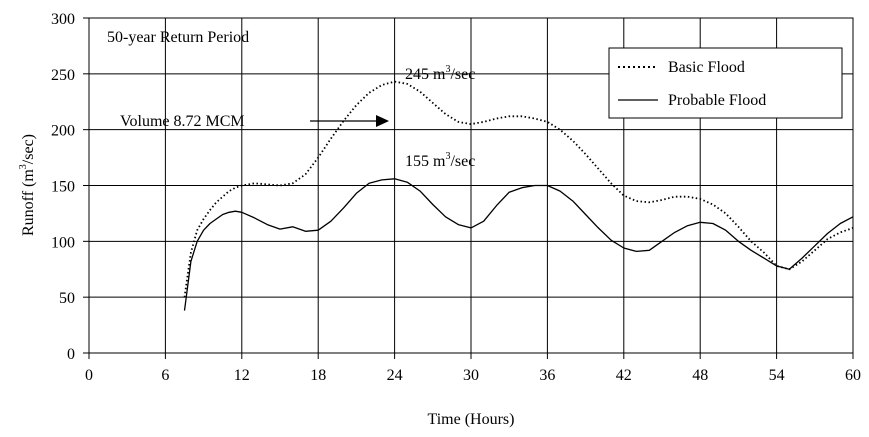 The image size is (869, 437). What do you see at coordinates (63, 75) in the screenshot?
I see `y-tick-label: 250` at bounding box center [63, 75].